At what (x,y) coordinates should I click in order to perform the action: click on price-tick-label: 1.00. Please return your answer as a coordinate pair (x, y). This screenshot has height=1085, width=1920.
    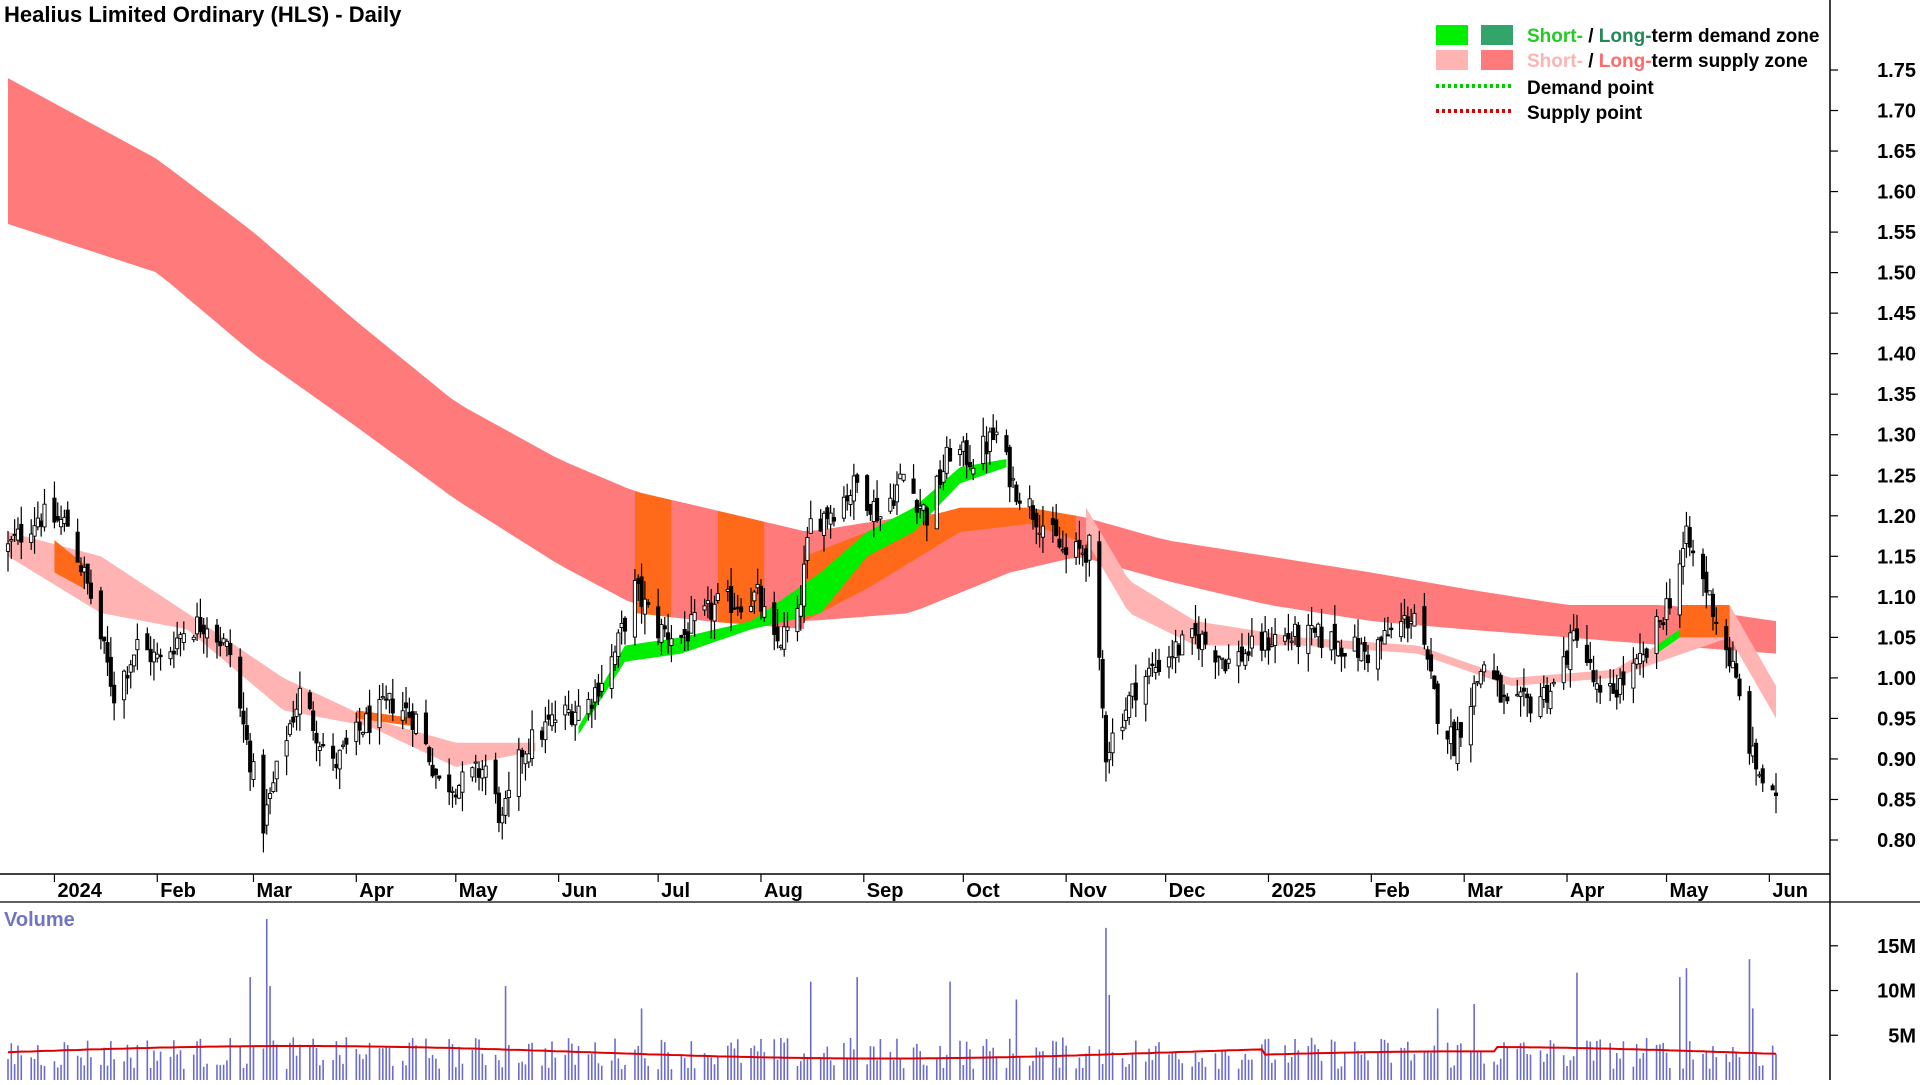
    Looking at the image, I should click on (1896, 679).